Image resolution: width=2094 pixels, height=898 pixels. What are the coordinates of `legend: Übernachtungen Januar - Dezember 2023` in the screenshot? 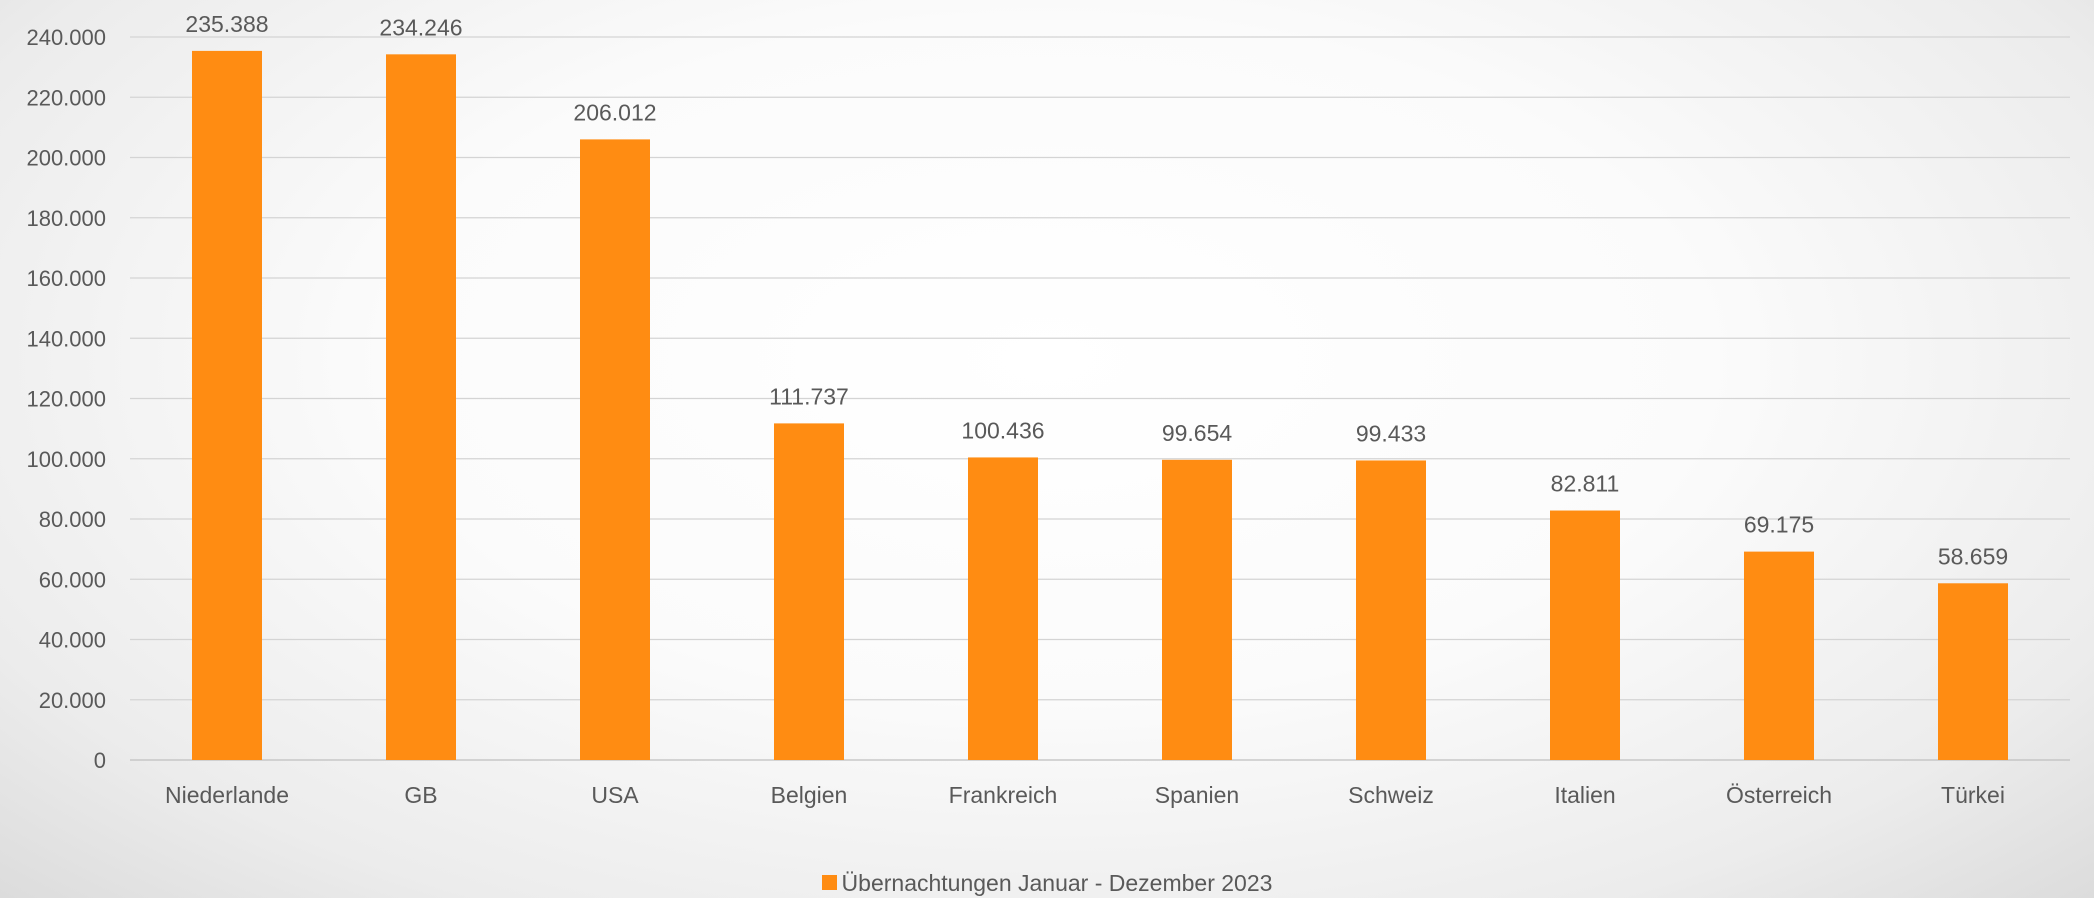 It's located at (1047, 883).